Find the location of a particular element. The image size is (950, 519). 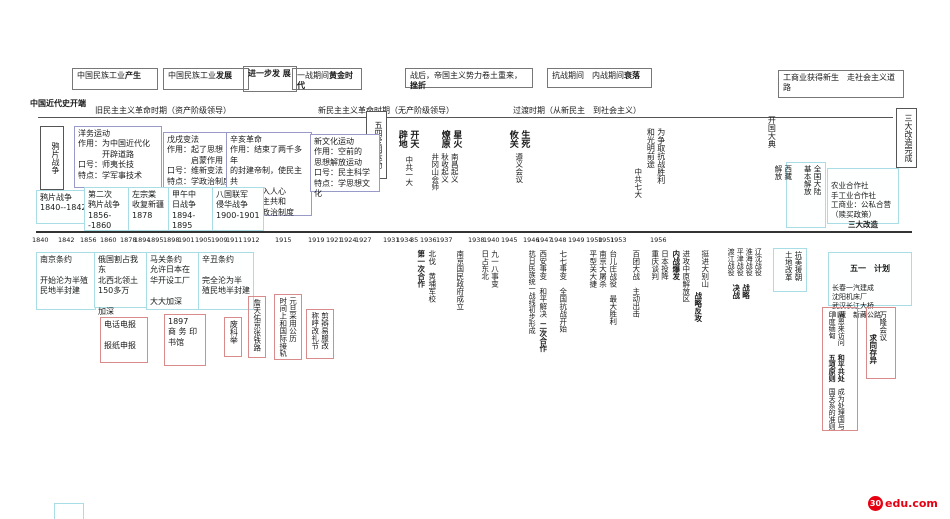

col-japan-surrender-chongqing: 日本投降 重庆谈判 is located at coordinates (660, 265).